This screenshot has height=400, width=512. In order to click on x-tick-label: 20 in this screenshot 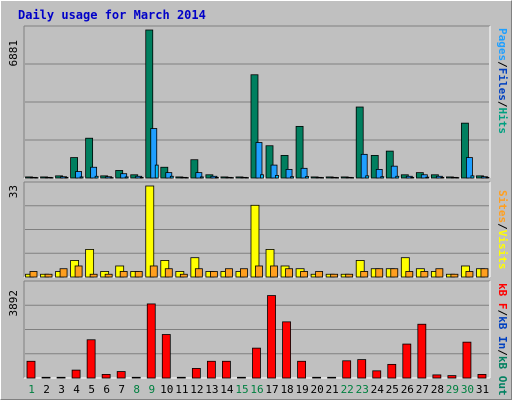, I will do `click(317, 389)`.